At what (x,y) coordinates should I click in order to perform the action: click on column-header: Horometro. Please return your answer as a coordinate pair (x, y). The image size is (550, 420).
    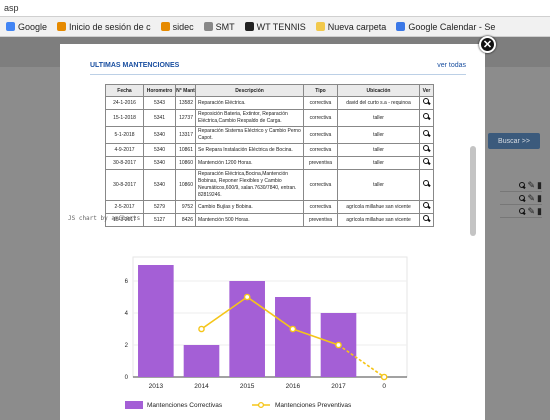
    Looking at the image, I should click on (159, 90).